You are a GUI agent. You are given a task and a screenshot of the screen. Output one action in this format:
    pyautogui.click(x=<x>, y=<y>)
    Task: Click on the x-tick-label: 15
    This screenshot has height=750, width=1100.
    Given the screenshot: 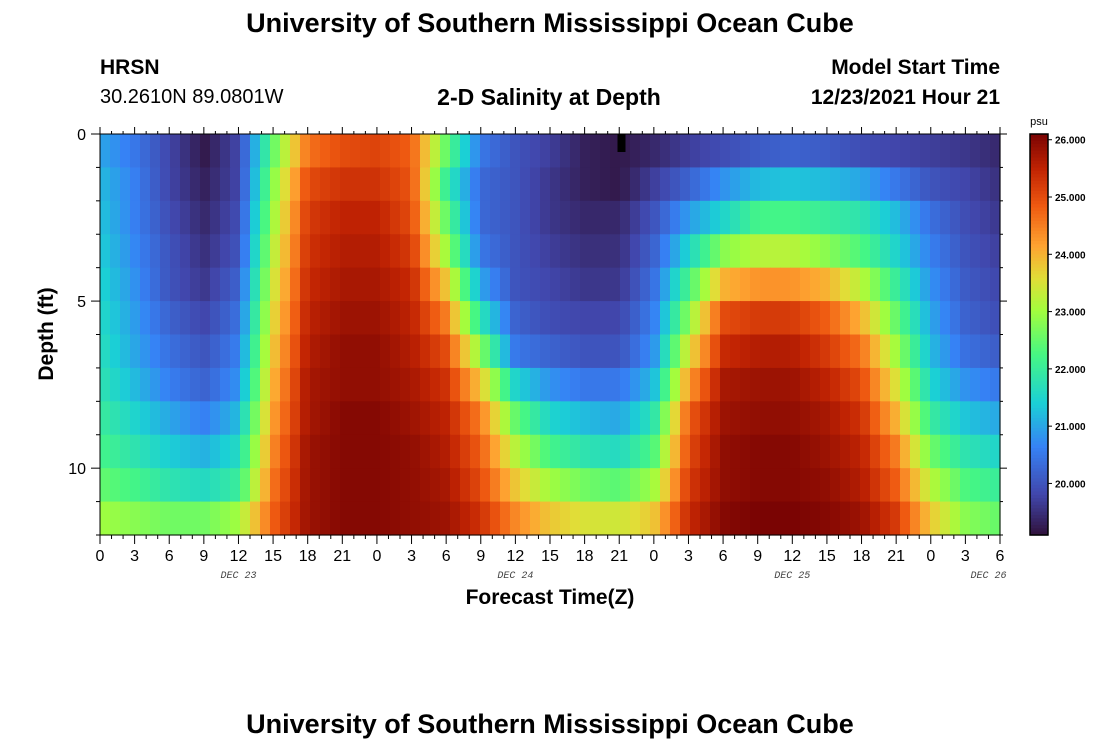 What is the action you would take?
    pyautogui.click(x=550, y=556)
    